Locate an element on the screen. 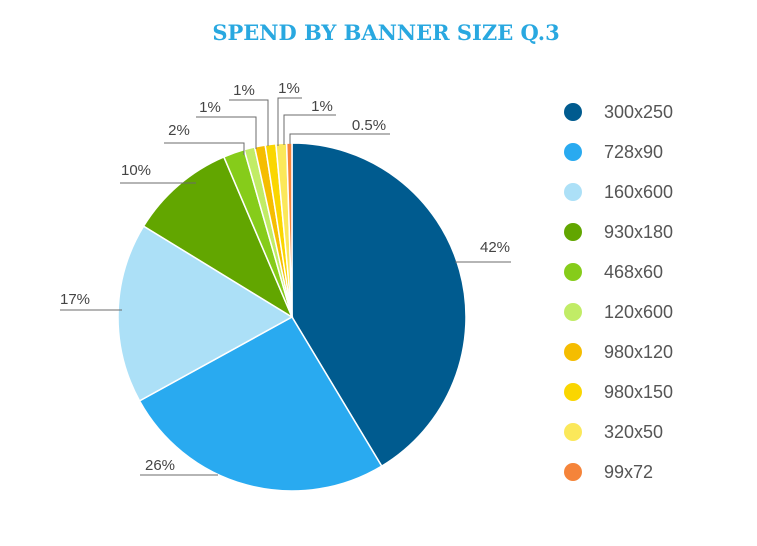 The image size is (757, 546). legend-label-930x180: 930x180 is located at coordinates (638, 232).